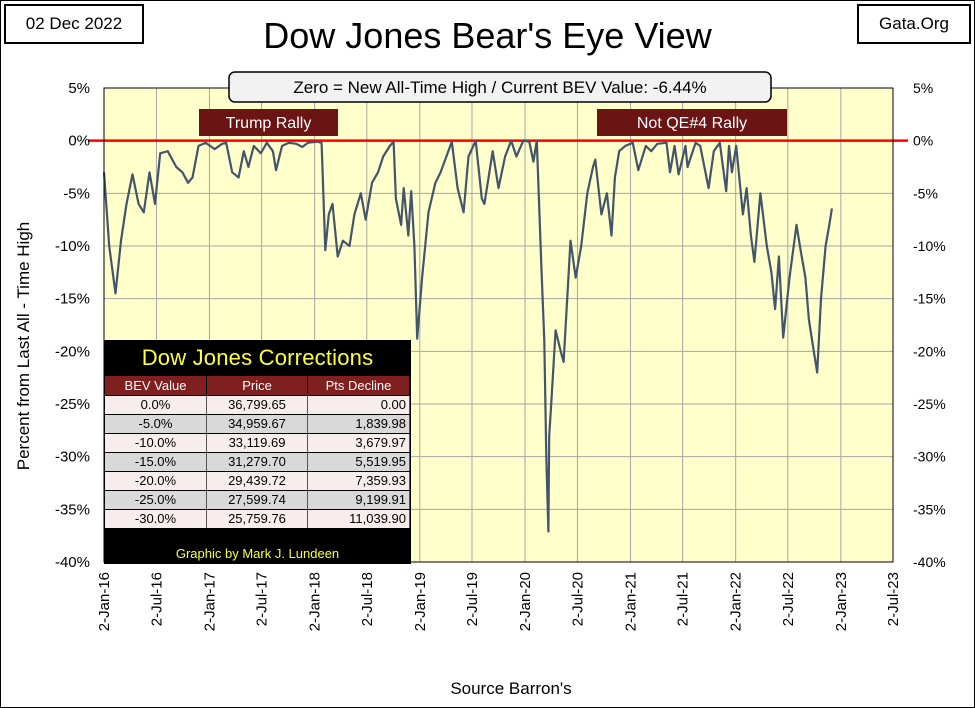  I want to click on corrections-table-header: BEV Value Price Pts Decline, so click(257, 385).